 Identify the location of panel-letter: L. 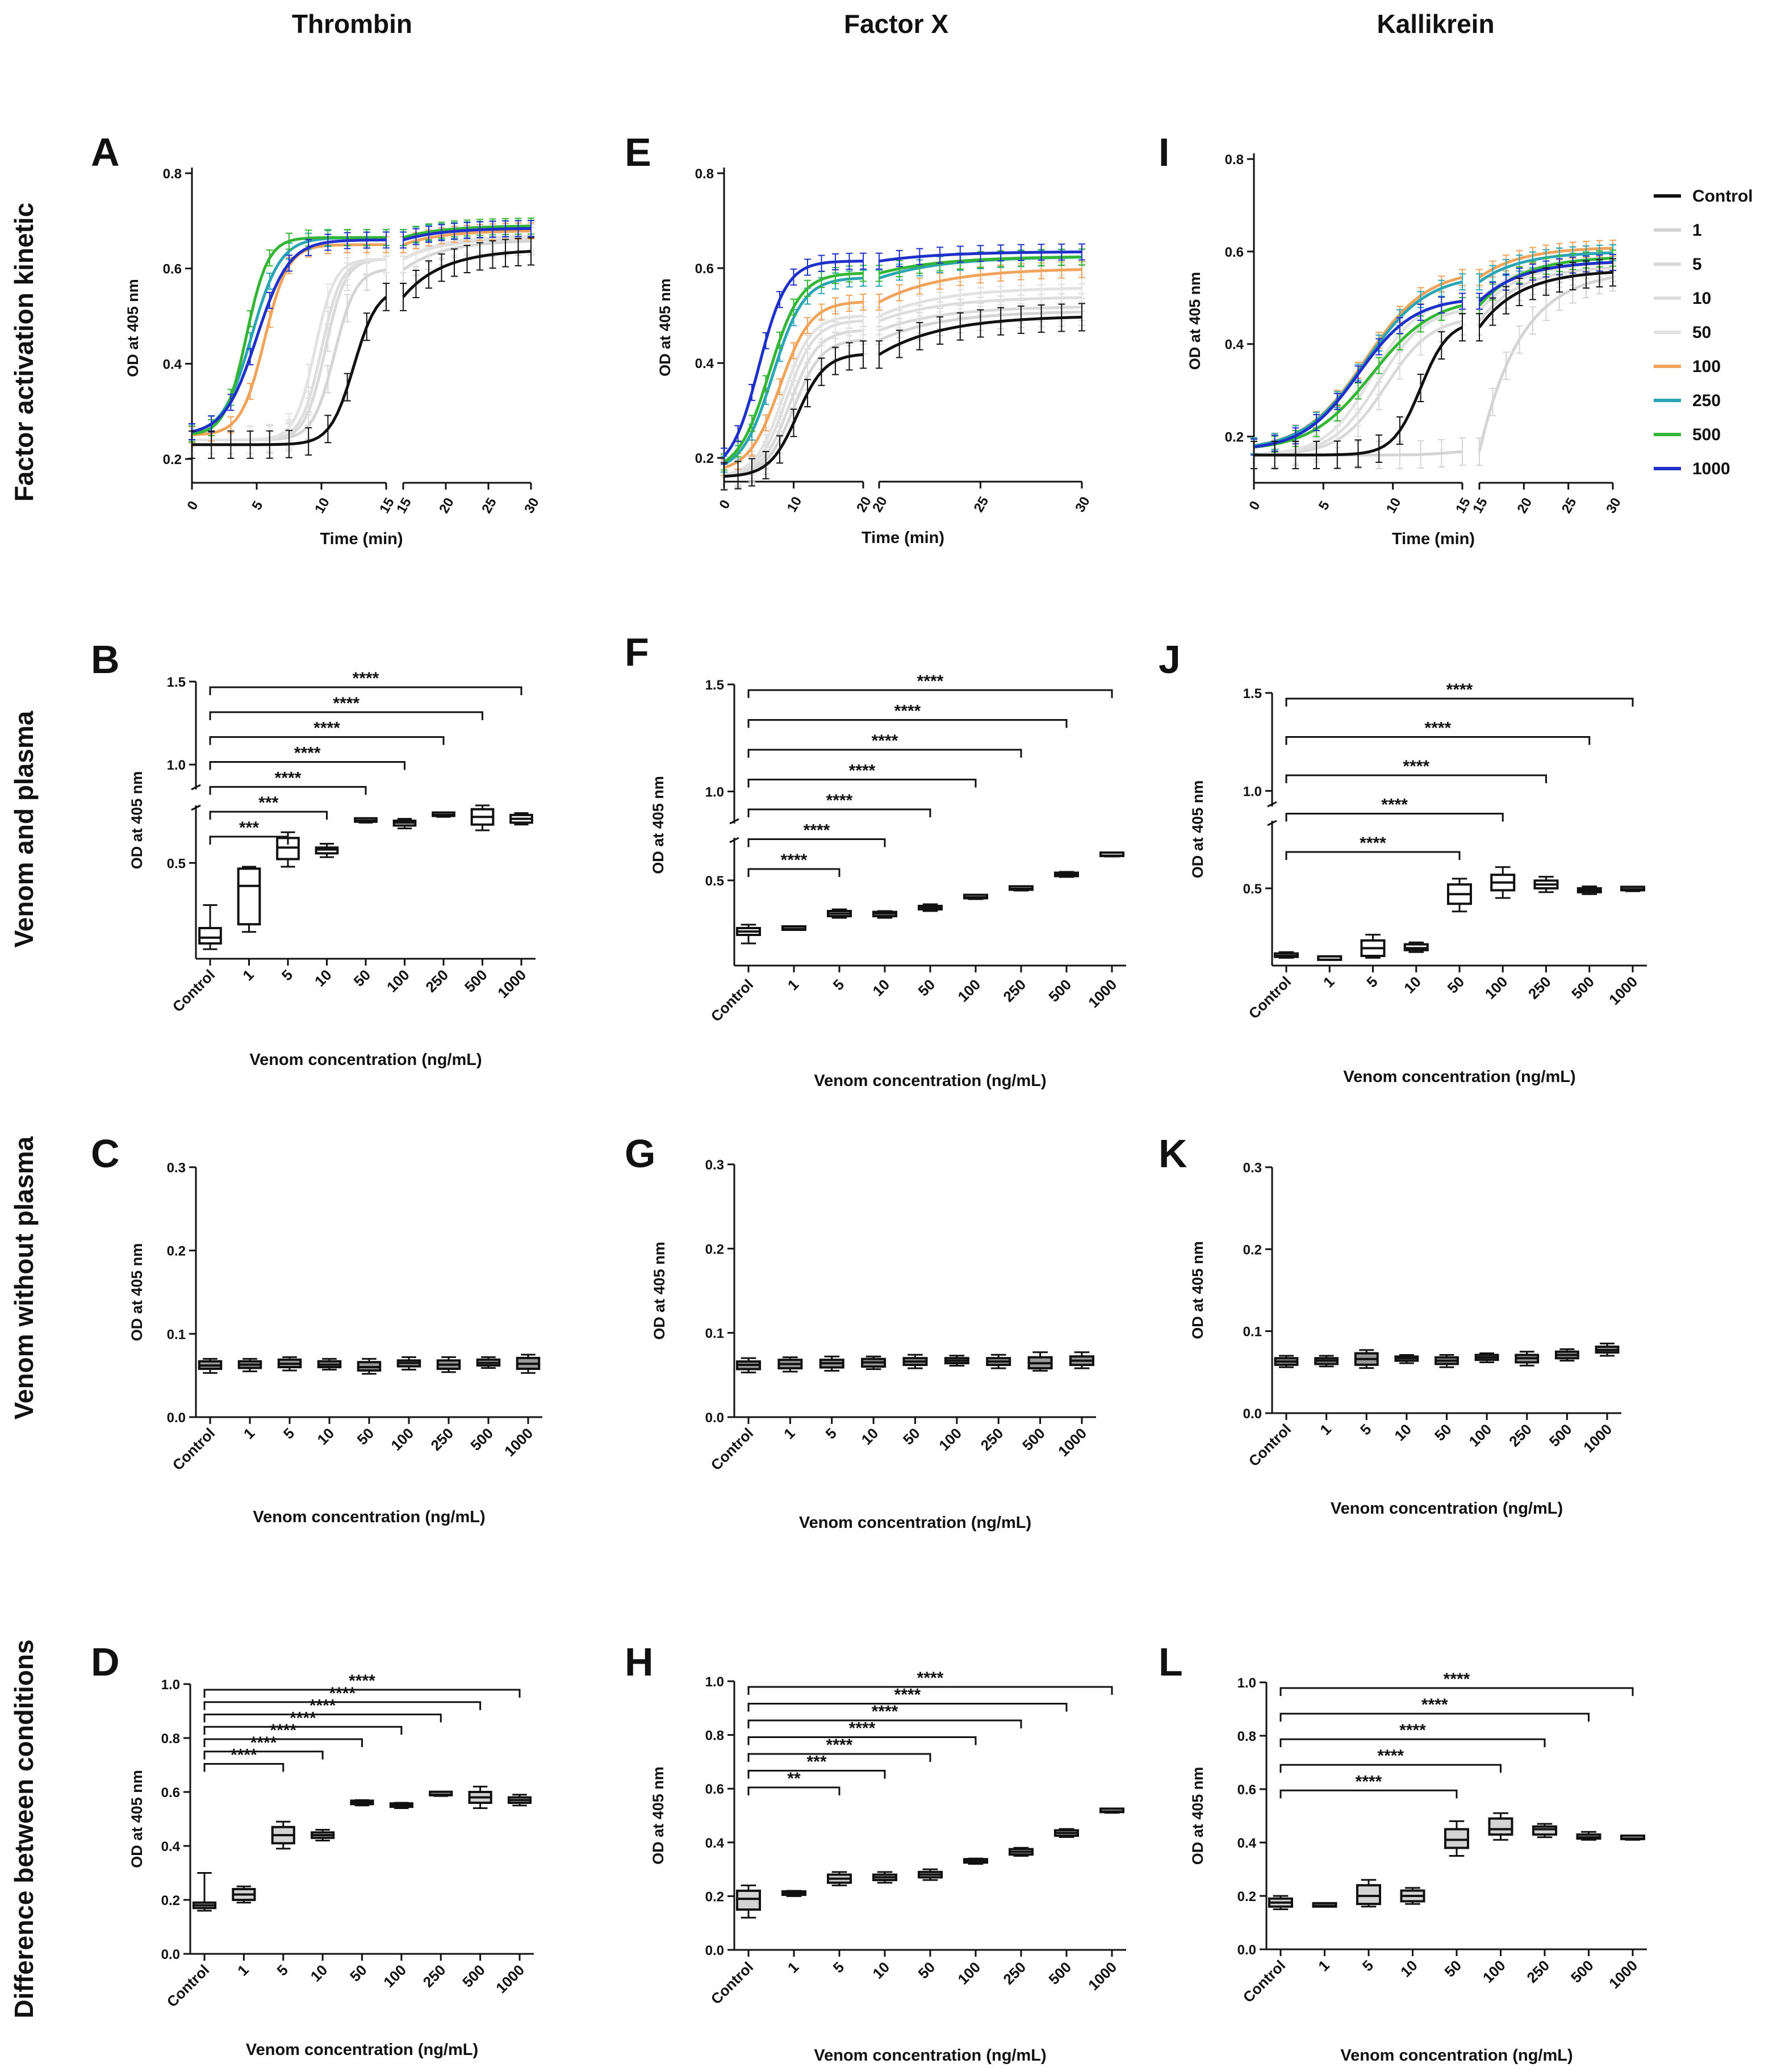
(1171, 1662).